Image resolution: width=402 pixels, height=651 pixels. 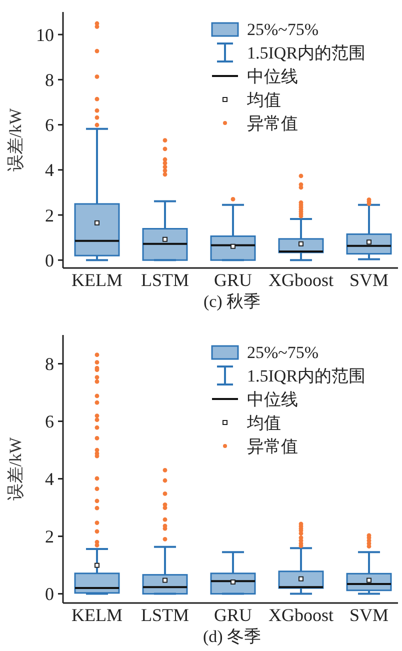 I want to click on y-tick-label: 10, so click(x=45, y=34).